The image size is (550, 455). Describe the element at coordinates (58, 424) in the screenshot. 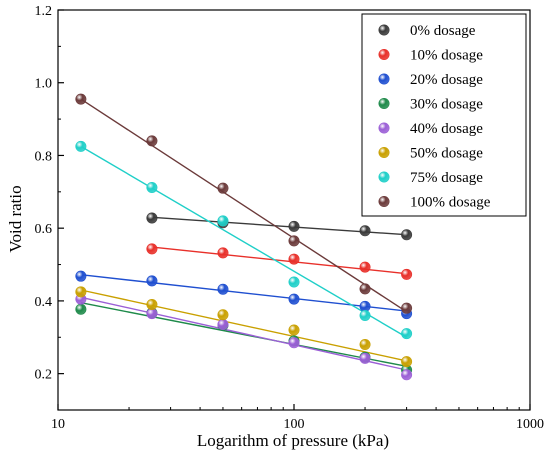

I see `x-tick-label: 10` at that location.